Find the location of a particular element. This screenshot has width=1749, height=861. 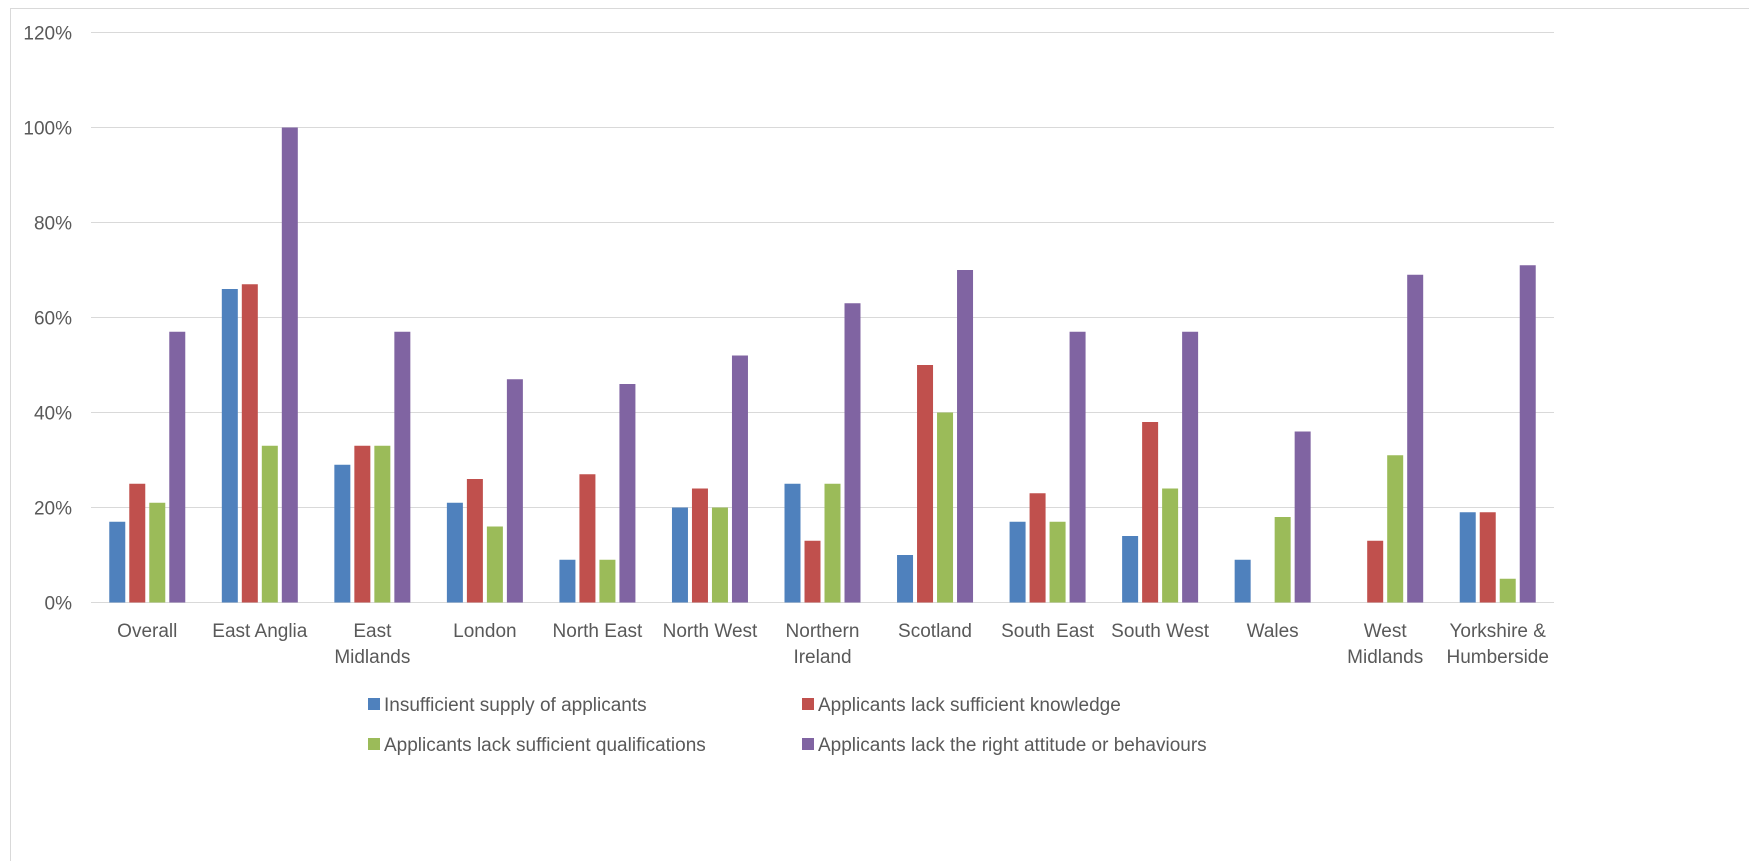

x-category-label: Humberside is located at coordinates (1498, 657).